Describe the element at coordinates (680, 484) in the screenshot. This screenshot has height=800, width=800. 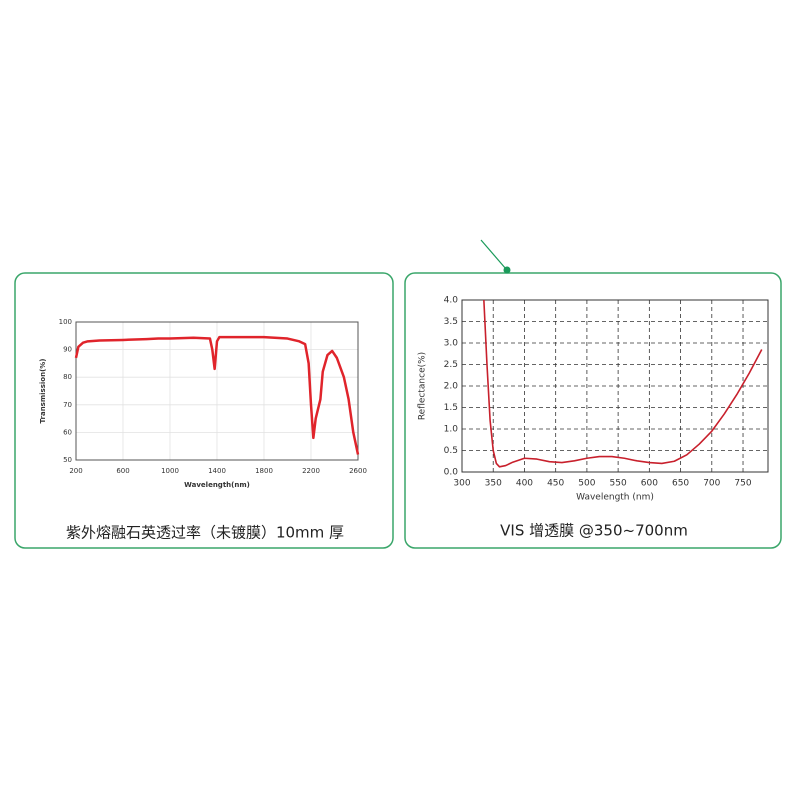
I see `x-tick-label: 650` at that location.